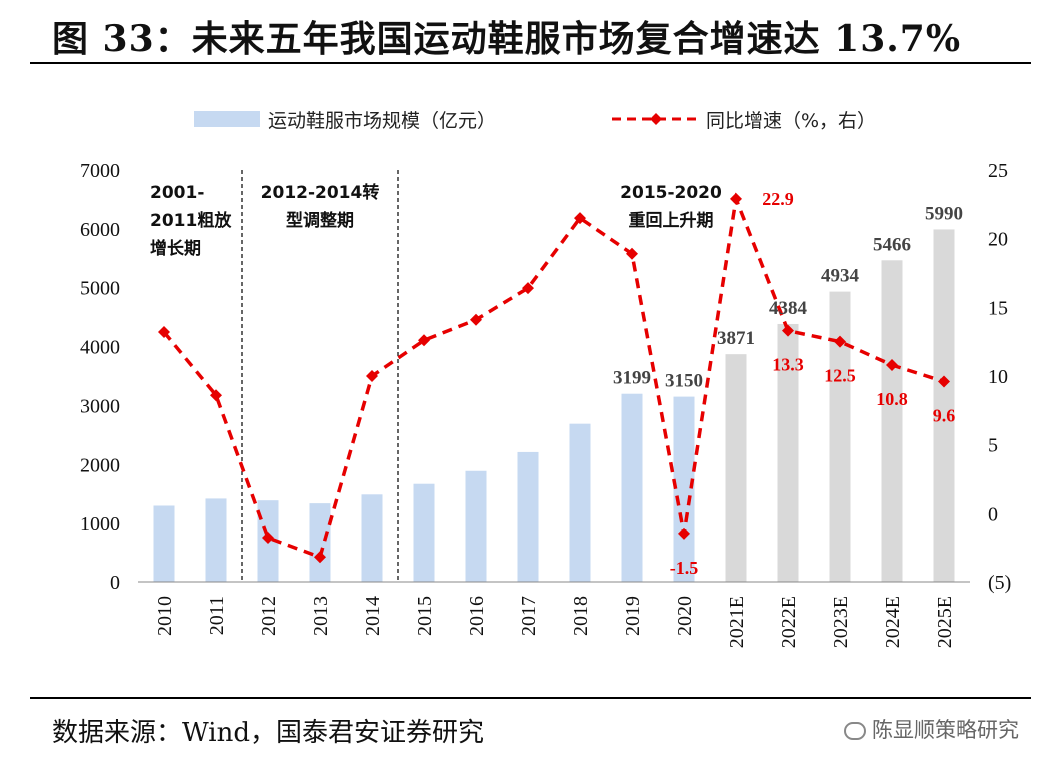 The height and width of the screenshot is (773, 1049). Describe the element at coordinates (100, 406) in the screenshot. I see `y-left-tick-label: 3000` at that location.